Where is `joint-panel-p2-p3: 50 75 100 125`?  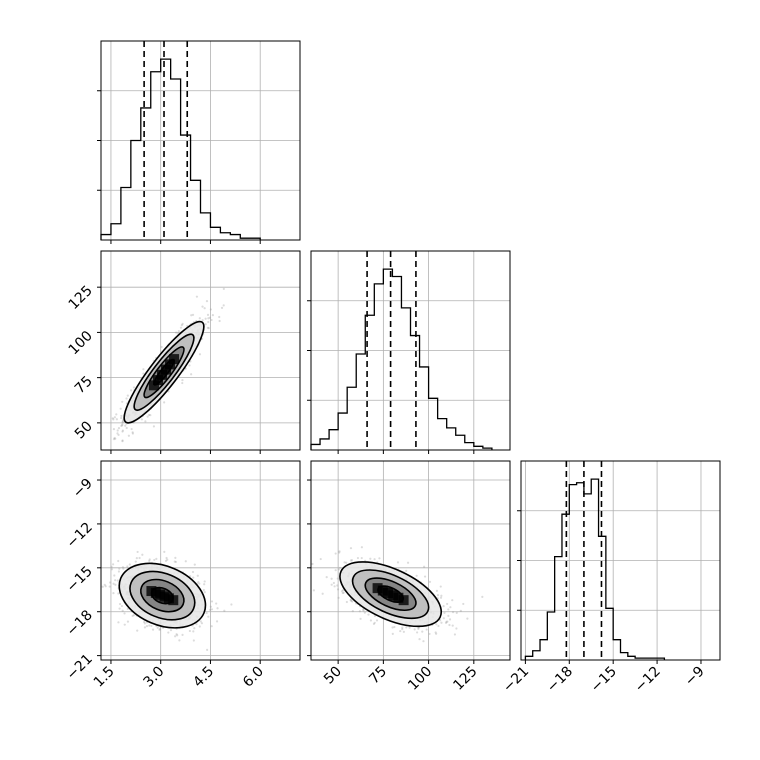 joint-panel-p2-p3: 50 75 100 125 is located at coordinates (409, 577).